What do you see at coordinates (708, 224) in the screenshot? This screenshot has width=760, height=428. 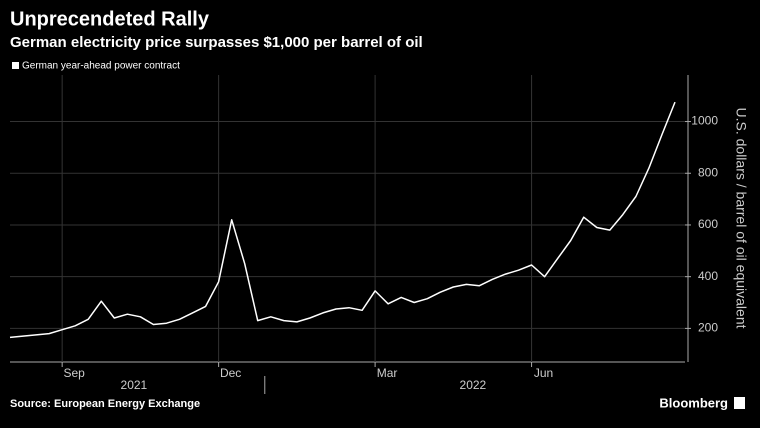 I see `y-tick-label: 600` at bounding box center [708, 224].